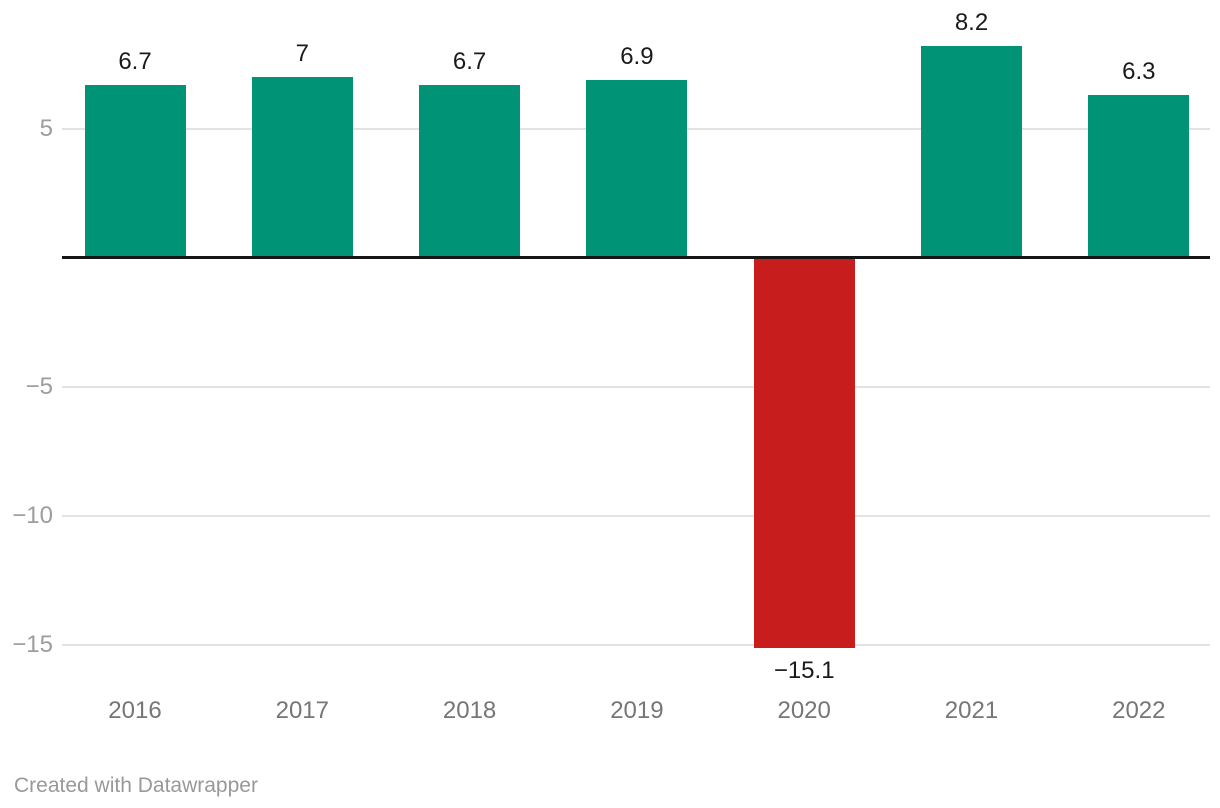  I want to click on bar-2018, so click(469, 172).